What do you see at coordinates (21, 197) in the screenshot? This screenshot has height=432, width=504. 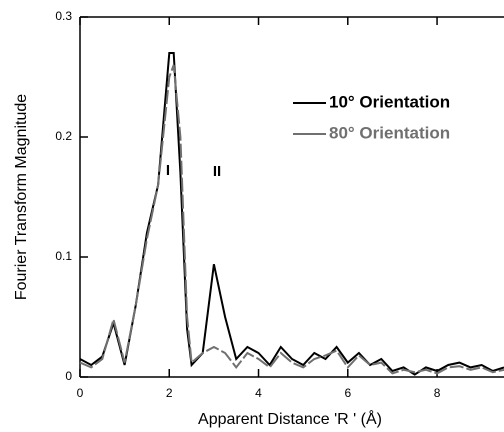 I see `y-axis-label: Fourier Transform Magnitude` at bounding box center [21, 197].